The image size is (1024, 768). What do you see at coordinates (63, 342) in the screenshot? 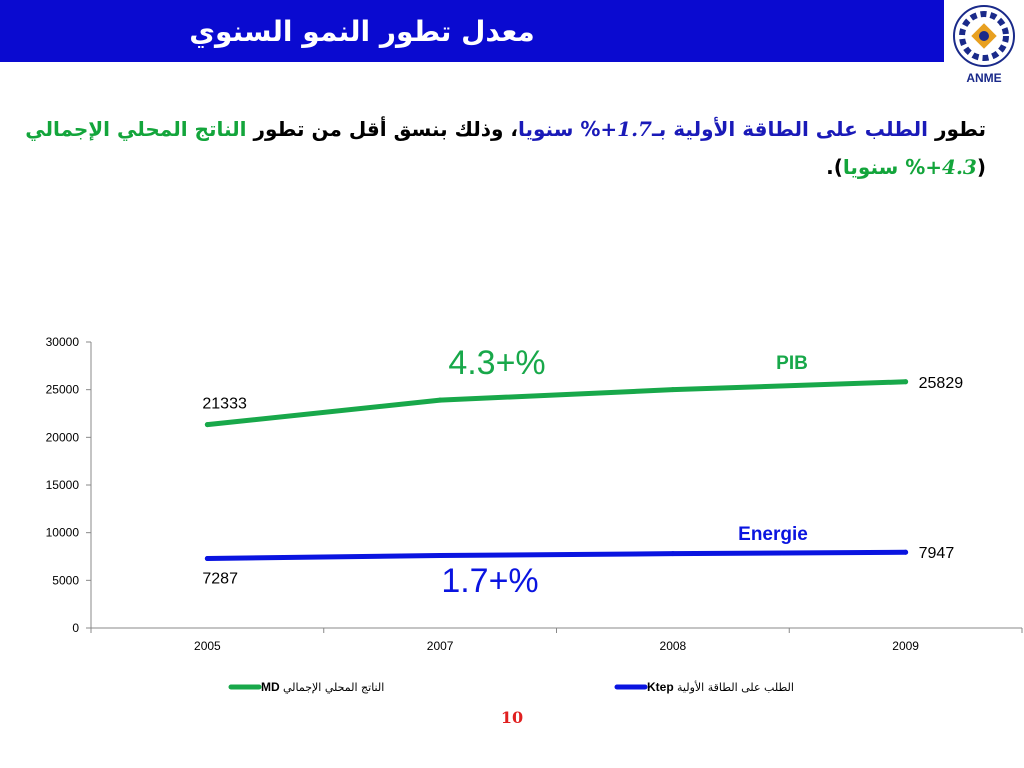
I see `y-tick-label: 30000` at bounding box center [63, 342].